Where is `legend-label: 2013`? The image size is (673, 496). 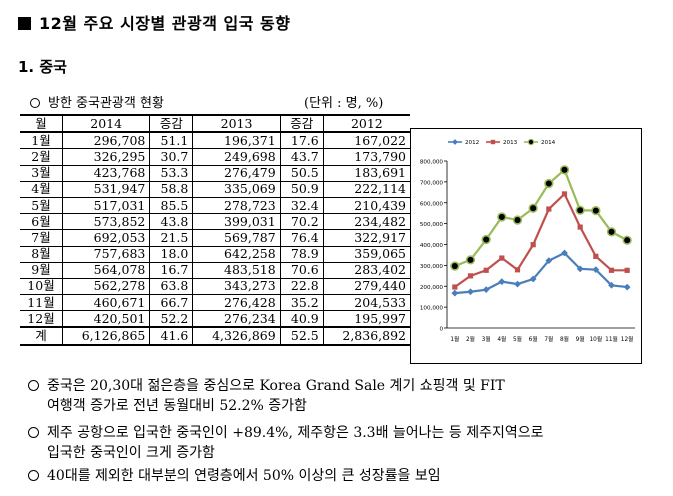 legend-label: 2013 is located at coordinates (510, 143).